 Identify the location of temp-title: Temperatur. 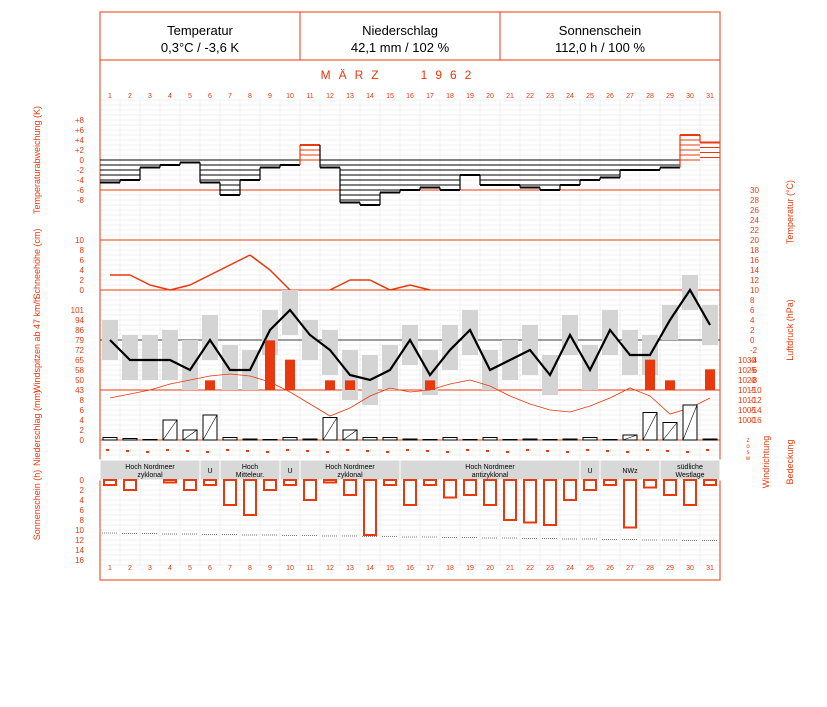
(200, 30).